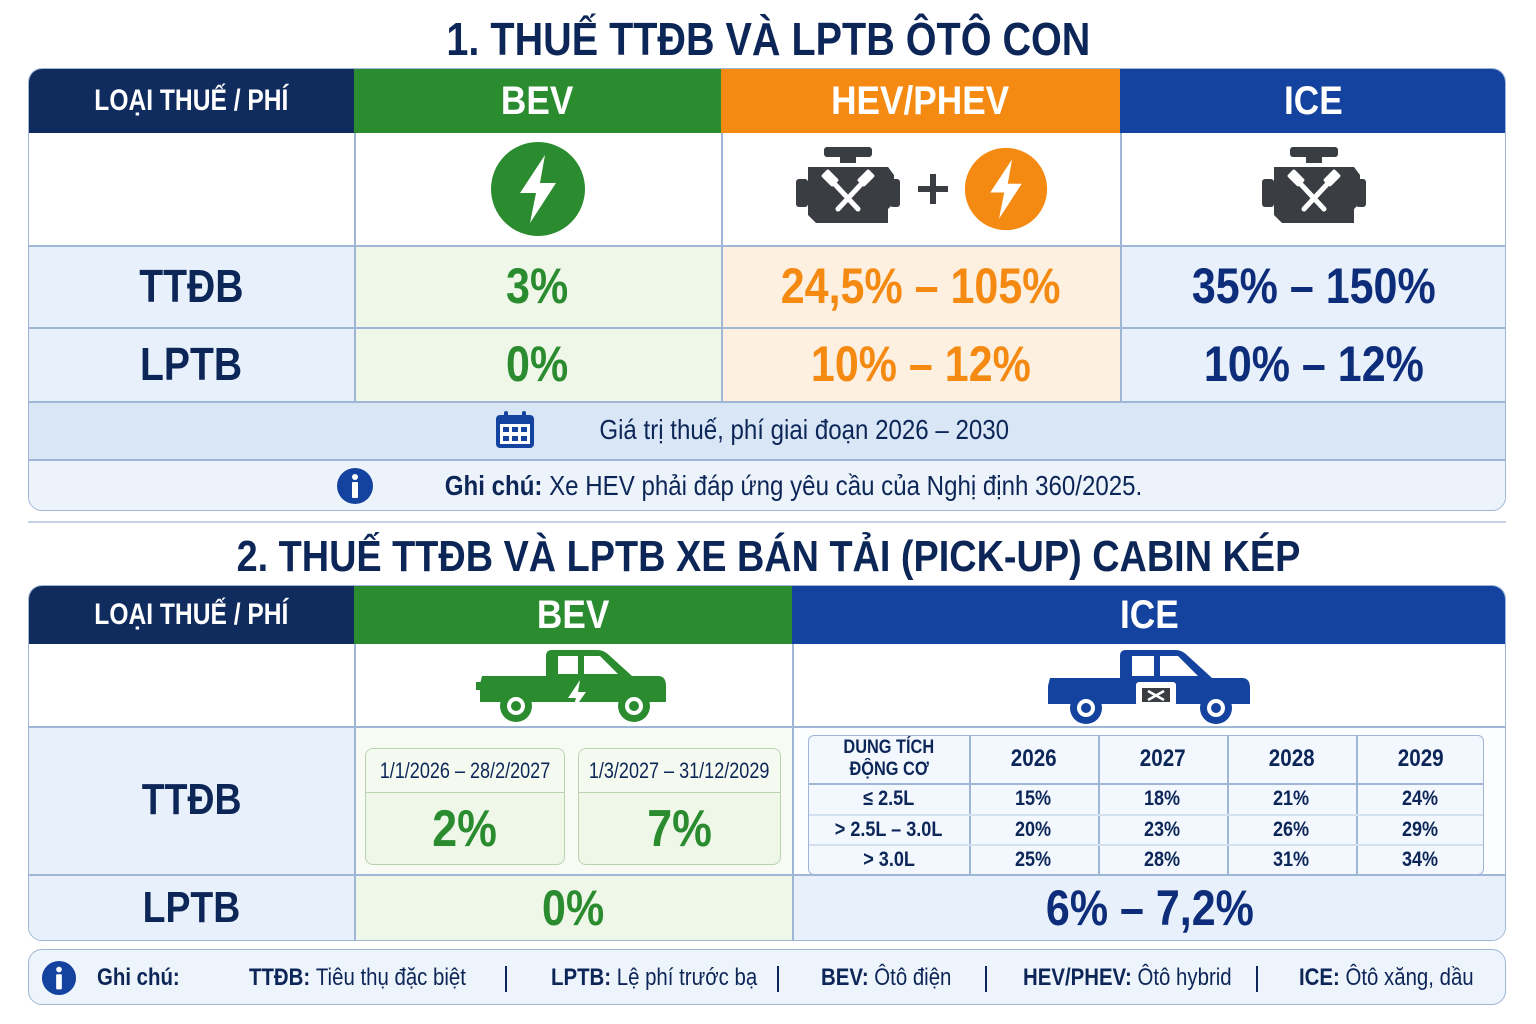 The image size is (1536, 1024). Describe the element at coordinates (1386, 977) in the screenshot. I see `legend-item-ice: ICE: Ôtô xăng, dầu` at that location.